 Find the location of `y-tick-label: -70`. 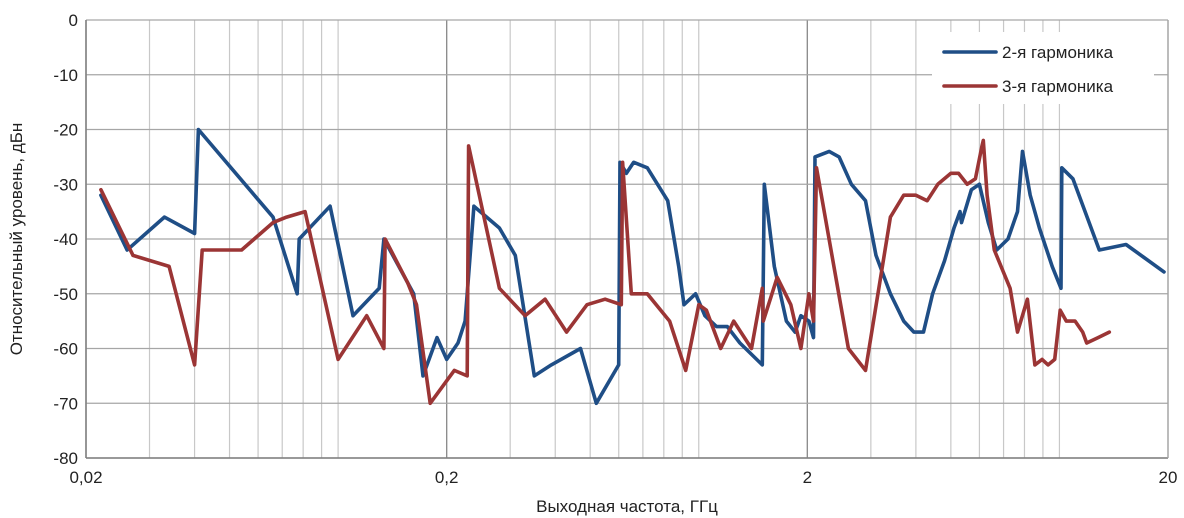

y-tick-label: -70 is located at coordinates (65, 403).